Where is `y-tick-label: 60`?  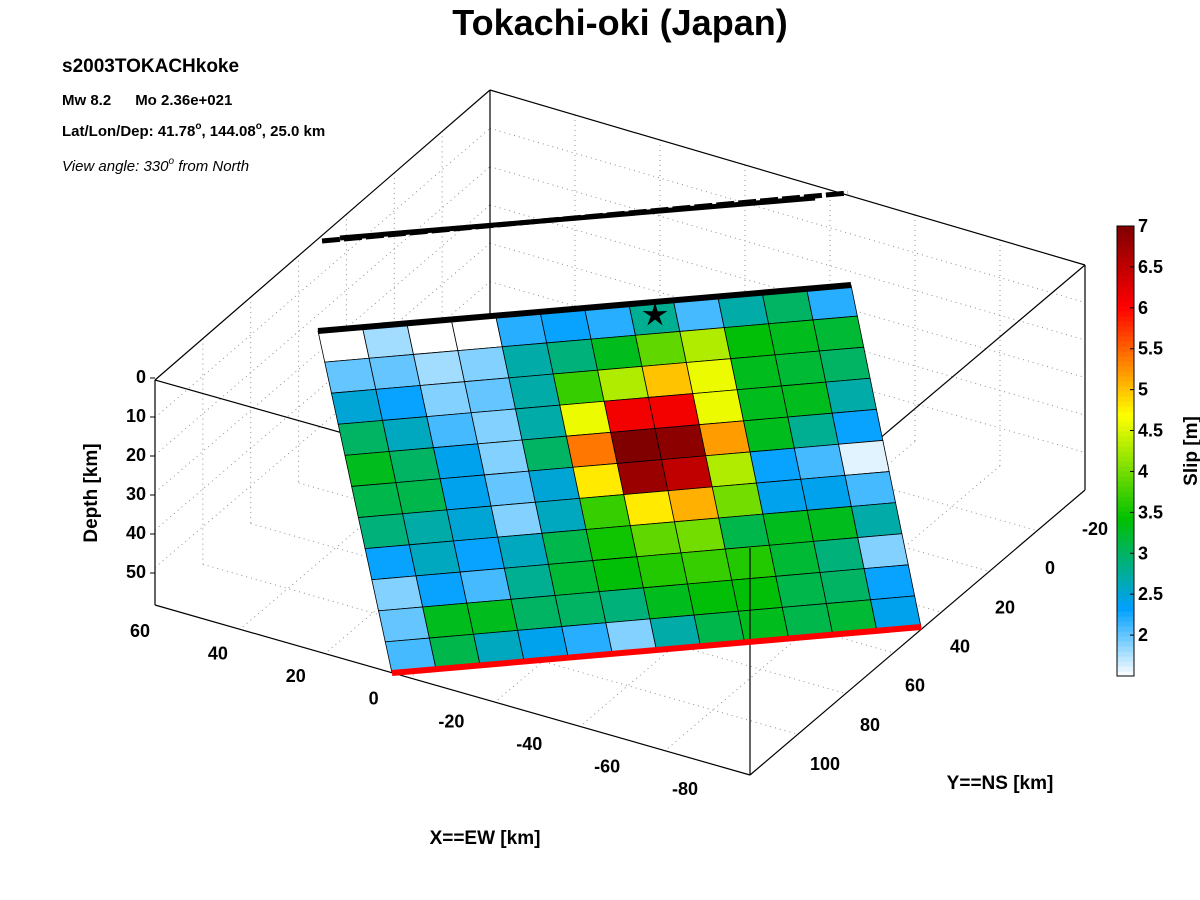
y-tick-label: 60 is located at coordinates (915, 686).